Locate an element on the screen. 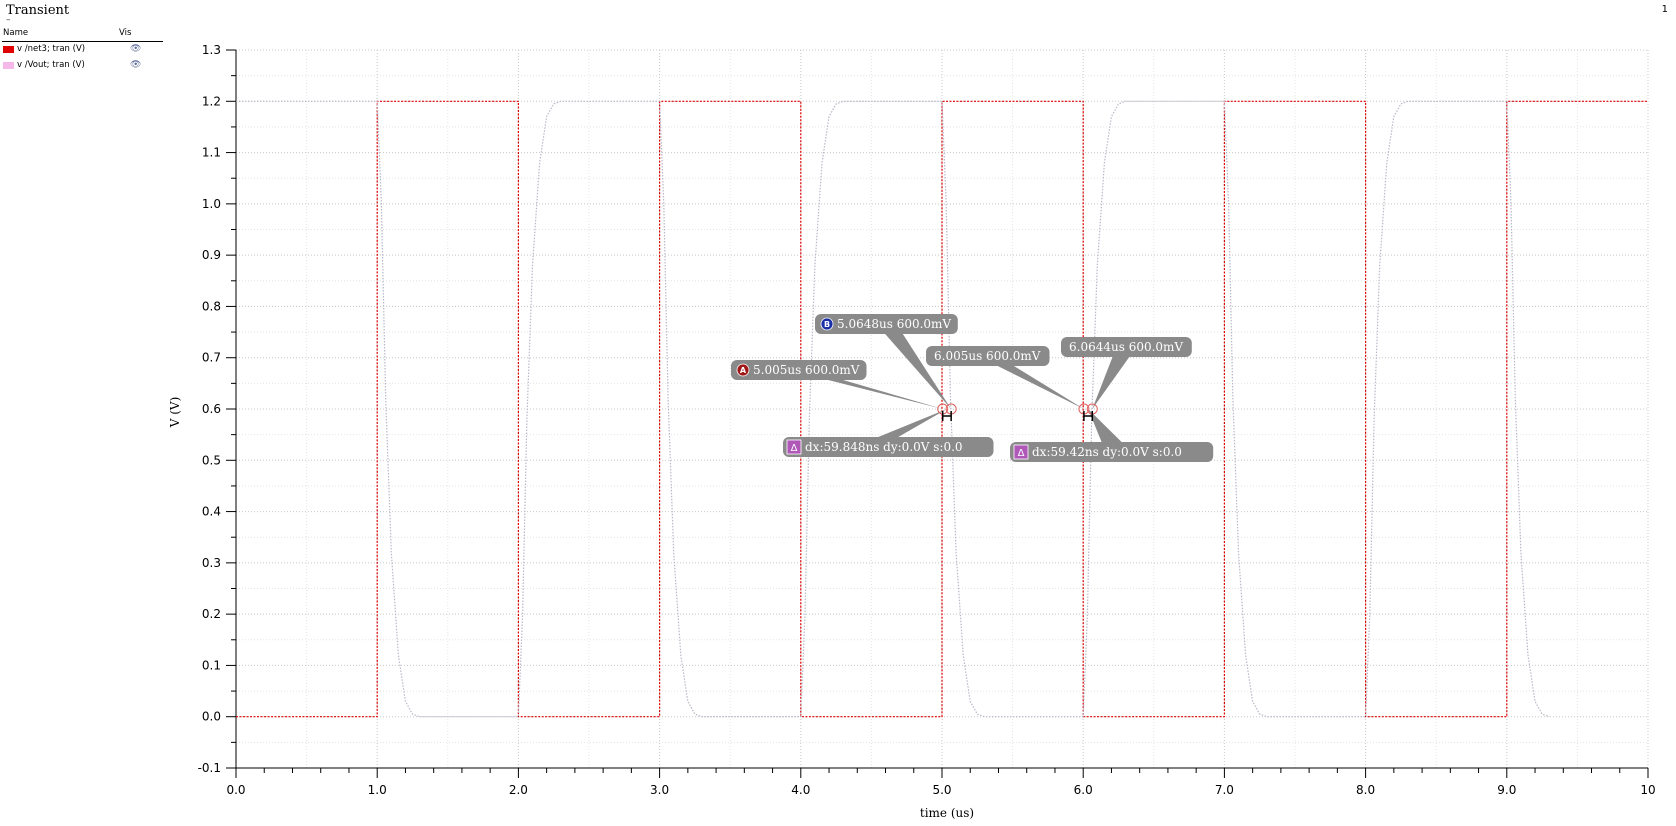  x-axis-title: time (us) is located at coordinates (947, 813).